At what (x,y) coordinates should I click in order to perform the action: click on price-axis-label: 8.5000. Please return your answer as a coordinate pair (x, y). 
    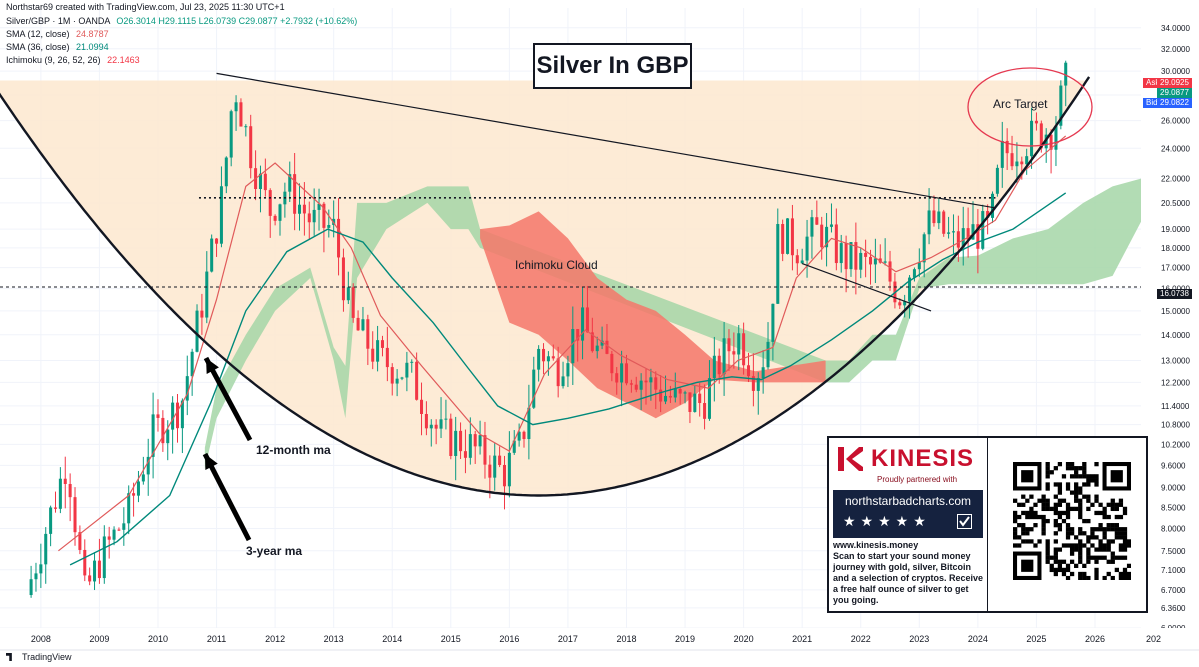
    Looking at the image, I should click on (1173, 507).